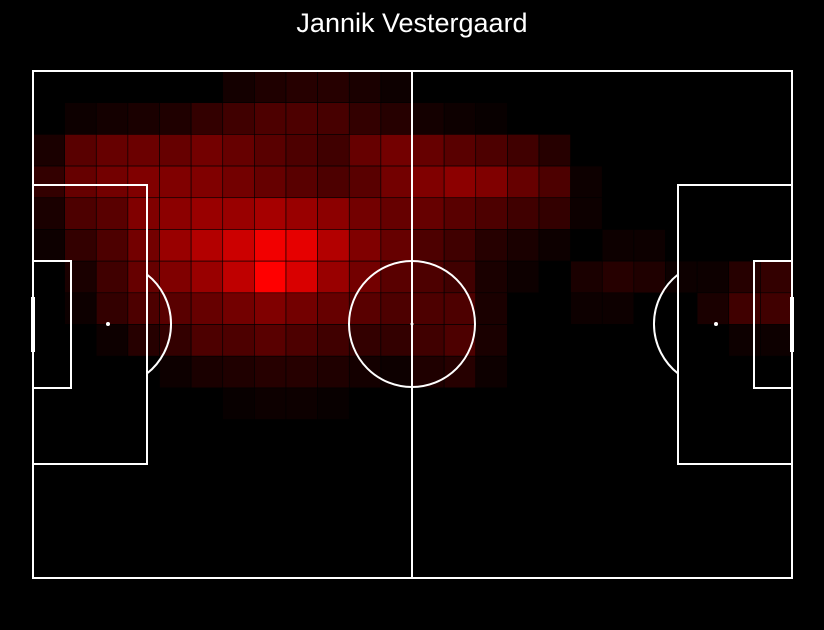 This screenshot has height=630, width=824. What do you see at coordinates (716, 324) in the screenshot?
I see `penalty-spot` at bounding box center [716, 324].